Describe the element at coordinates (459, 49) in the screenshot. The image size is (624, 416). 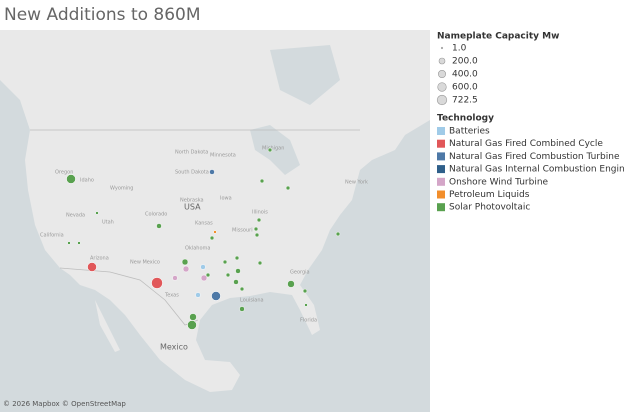
I see `size-label: 1.0` at that location.